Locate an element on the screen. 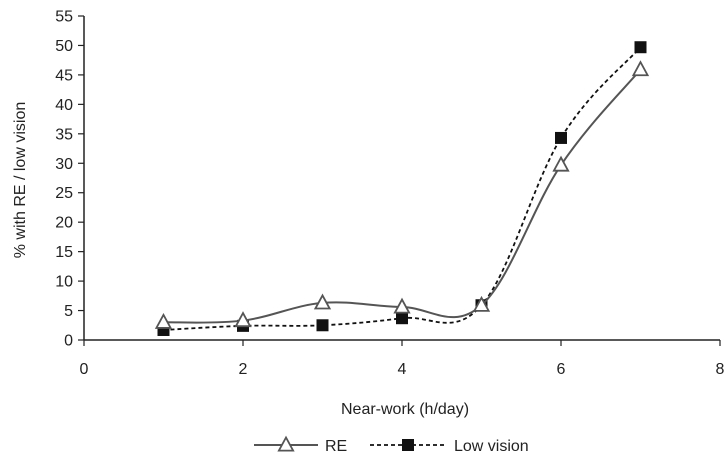 The width and height of the screenshot is (726, 461). x-tick-label: 2 is located at coordinates (243, 369).